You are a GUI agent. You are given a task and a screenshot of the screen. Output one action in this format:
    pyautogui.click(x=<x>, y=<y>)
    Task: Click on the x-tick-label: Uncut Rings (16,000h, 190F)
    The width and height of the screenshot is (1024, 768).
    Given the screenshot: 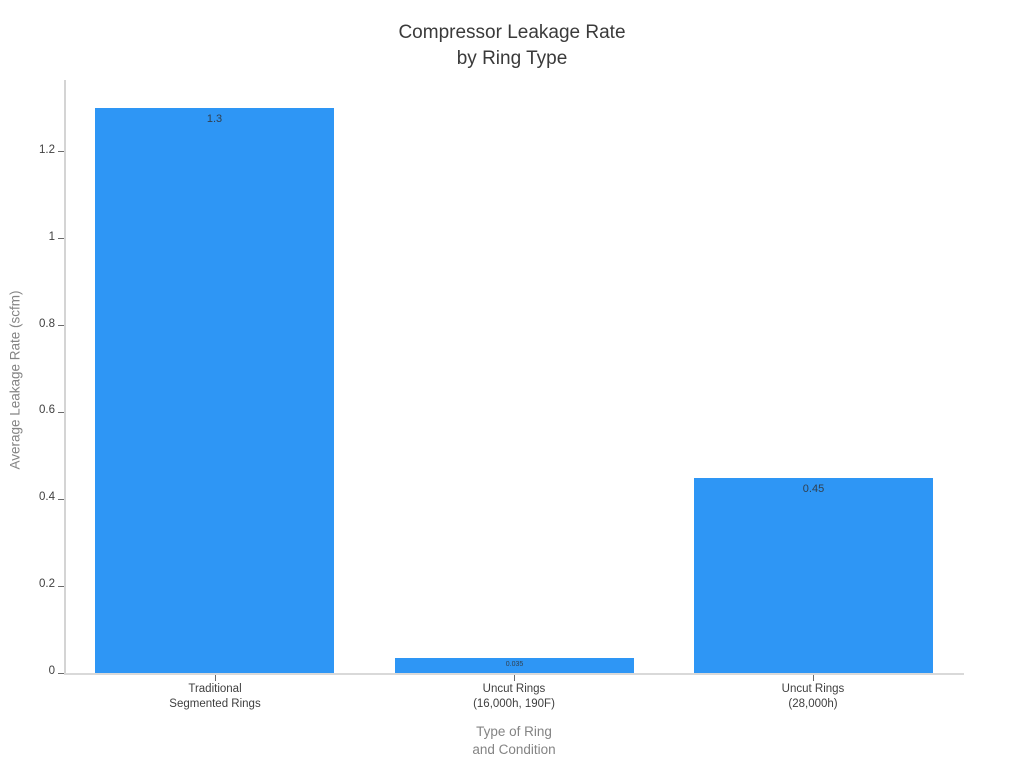 What is the action you would take?
    pyautogui.click(x=514, y=697)
    